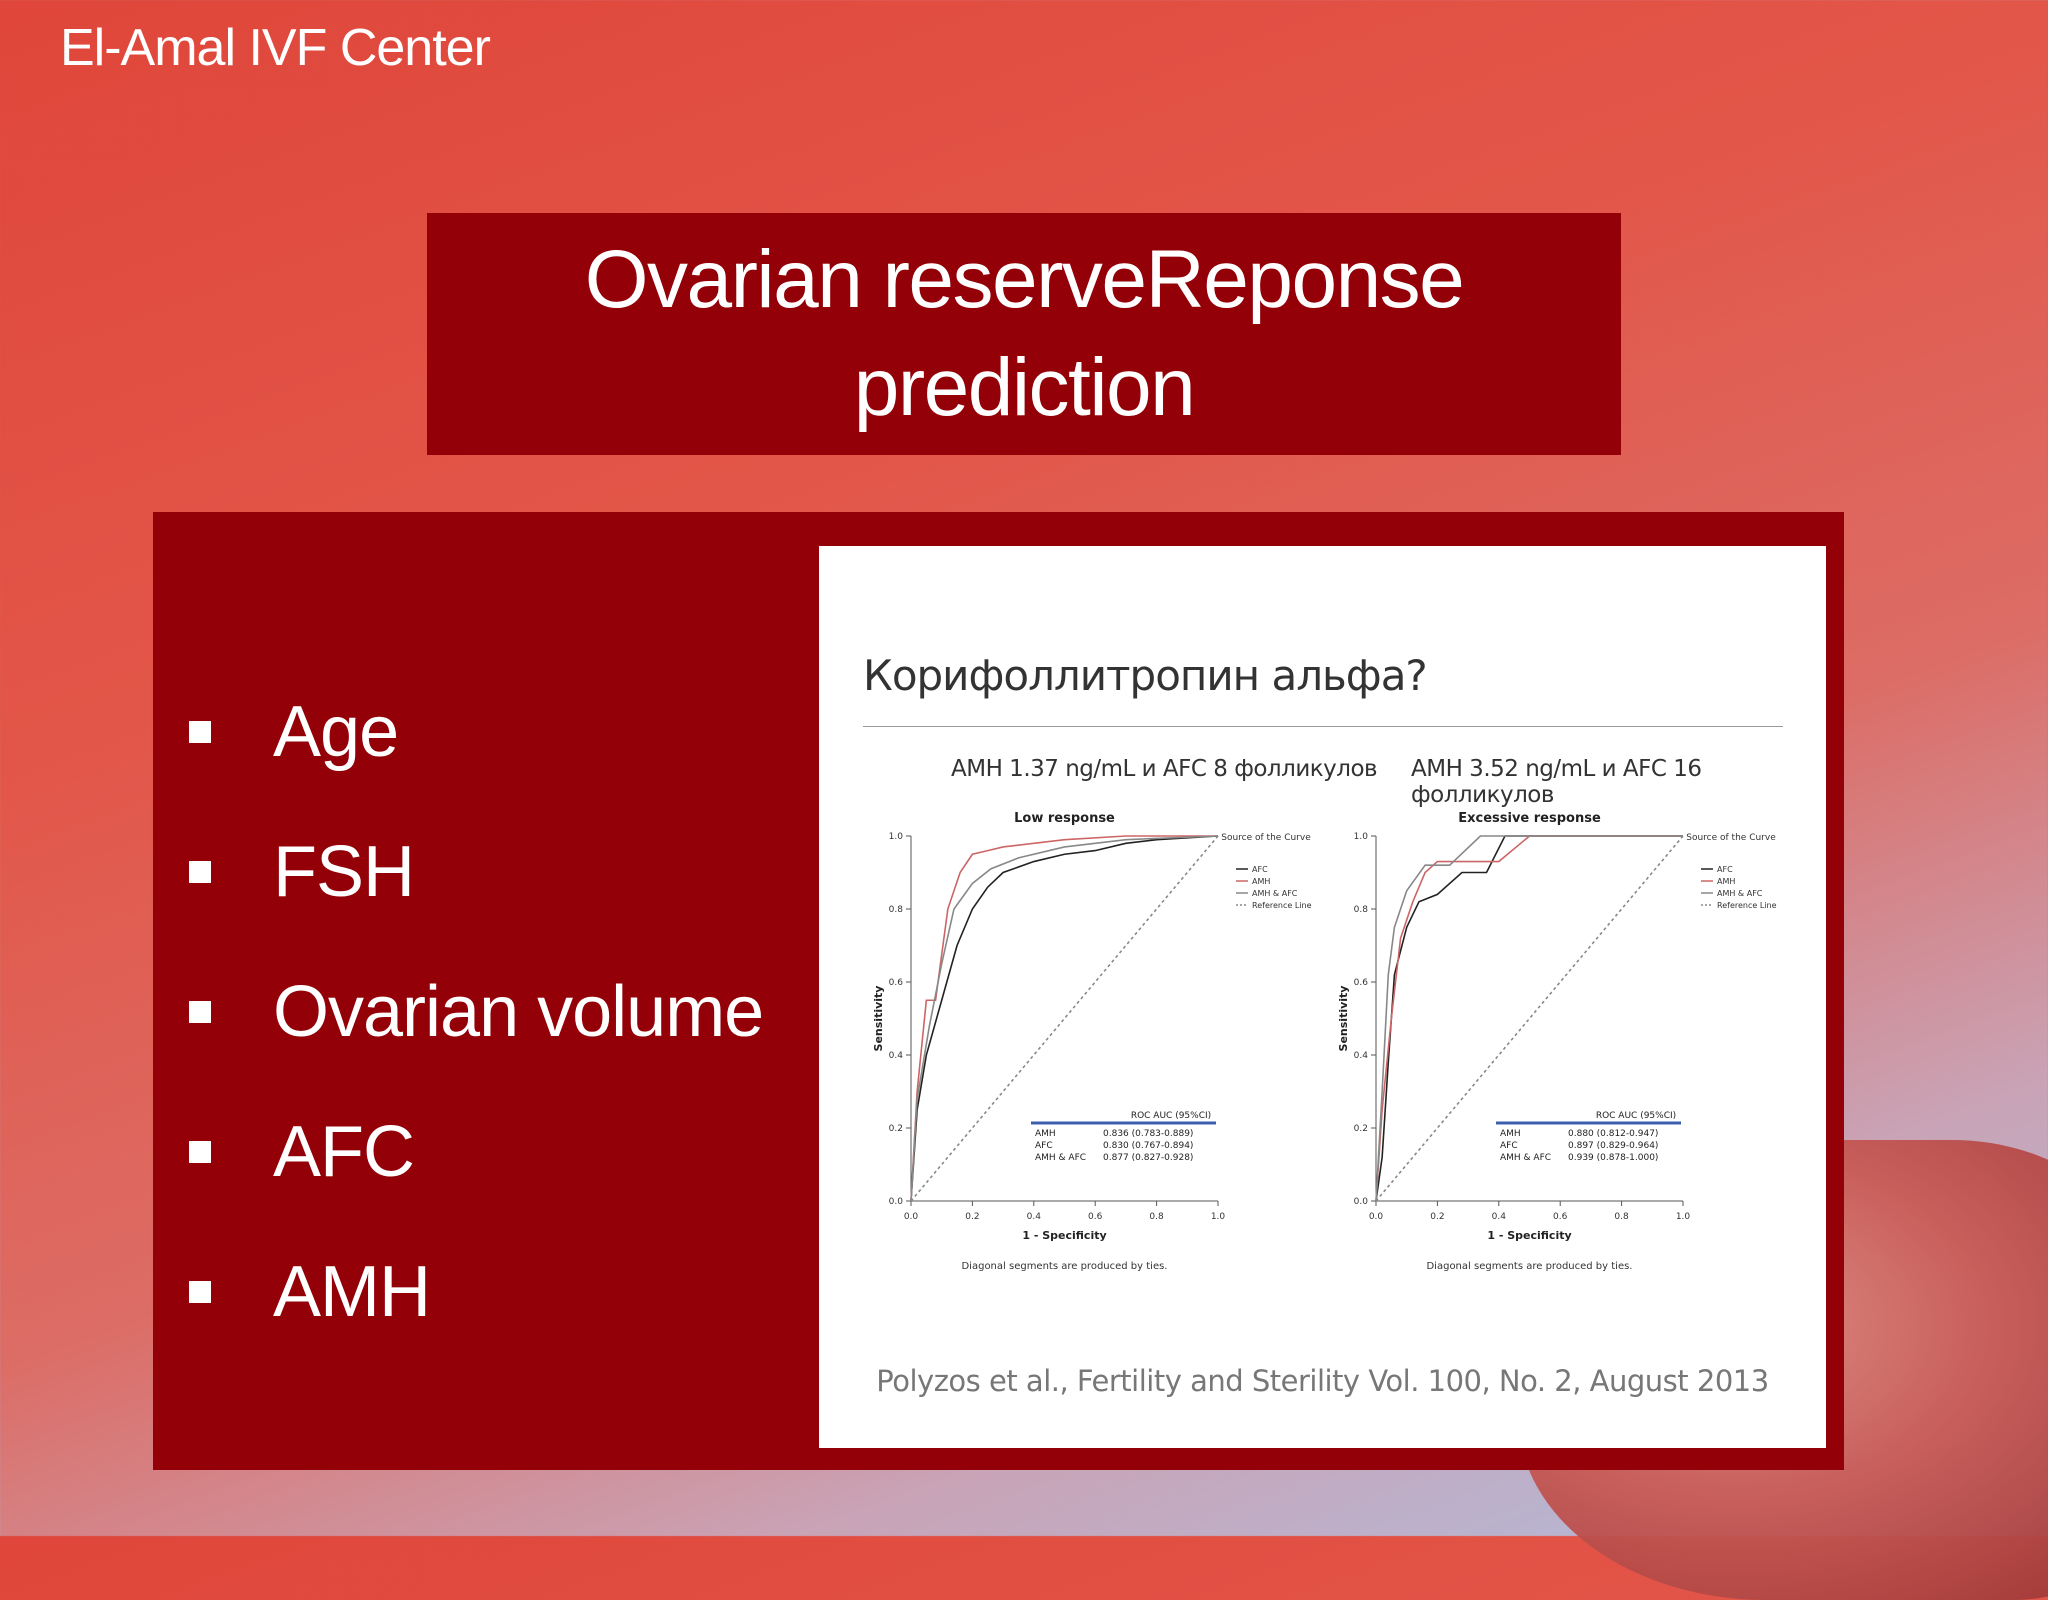  I want to click on chart-title: Excessive response, so click(1529, 818).